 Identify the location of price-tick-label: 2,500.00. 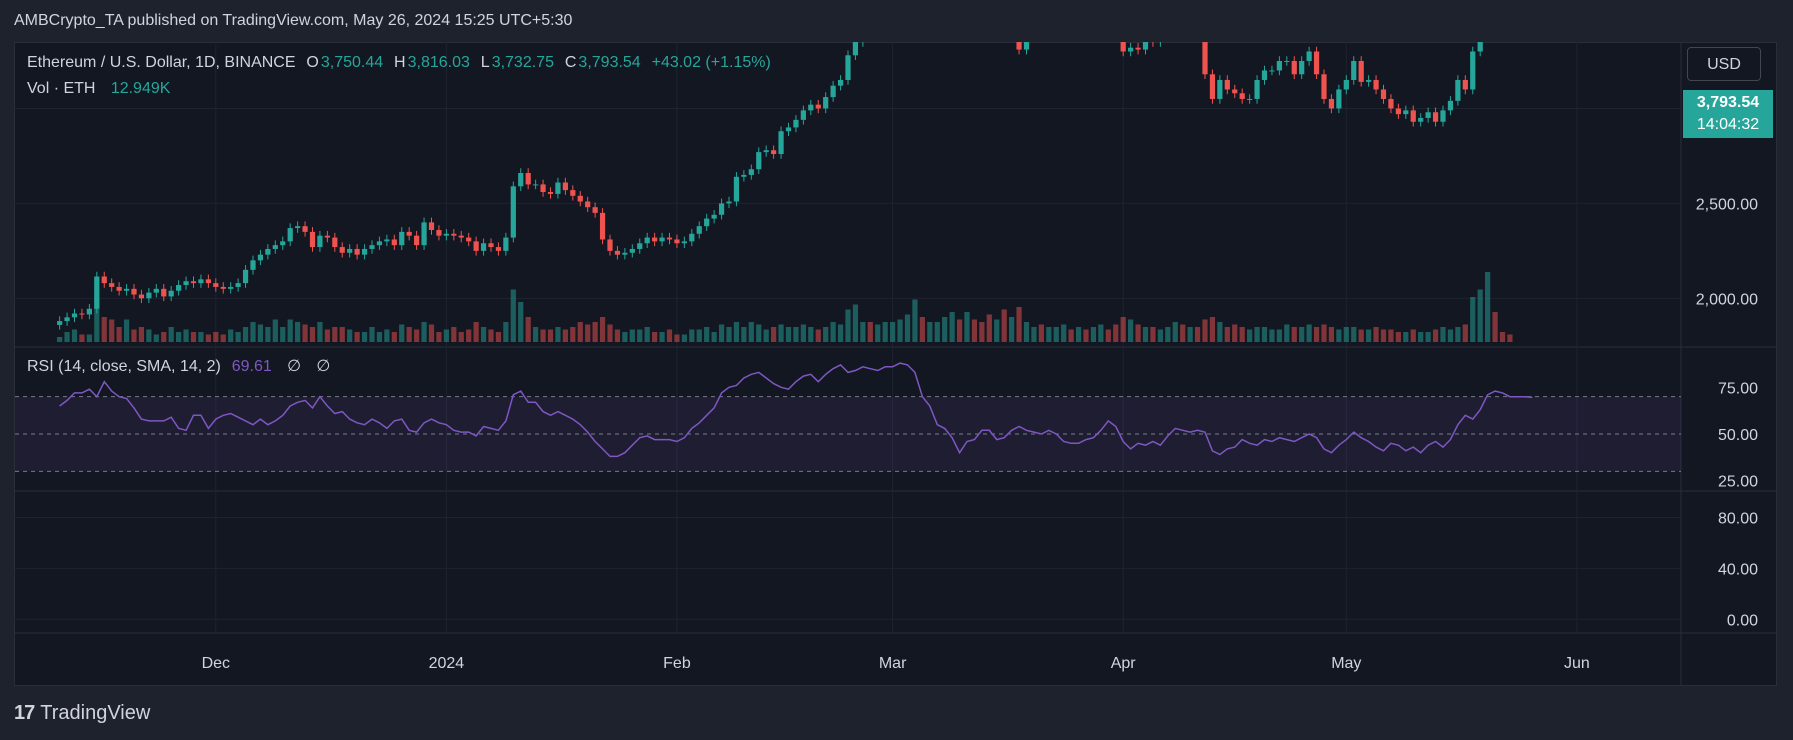
(1727, 204).